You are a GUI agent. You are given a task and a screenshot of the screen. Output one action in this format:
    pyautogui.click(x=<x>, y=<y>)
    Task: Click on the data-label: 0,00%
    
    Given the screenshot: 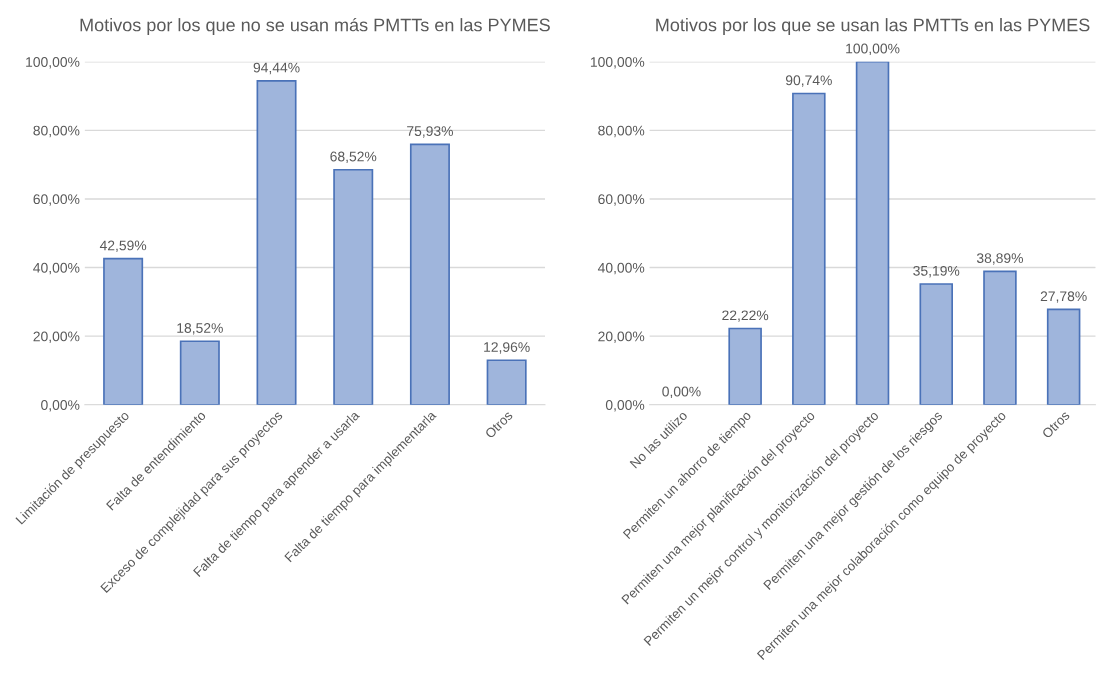 What is the action you would take?
    pyautogui.click(x=681, y=392)
    